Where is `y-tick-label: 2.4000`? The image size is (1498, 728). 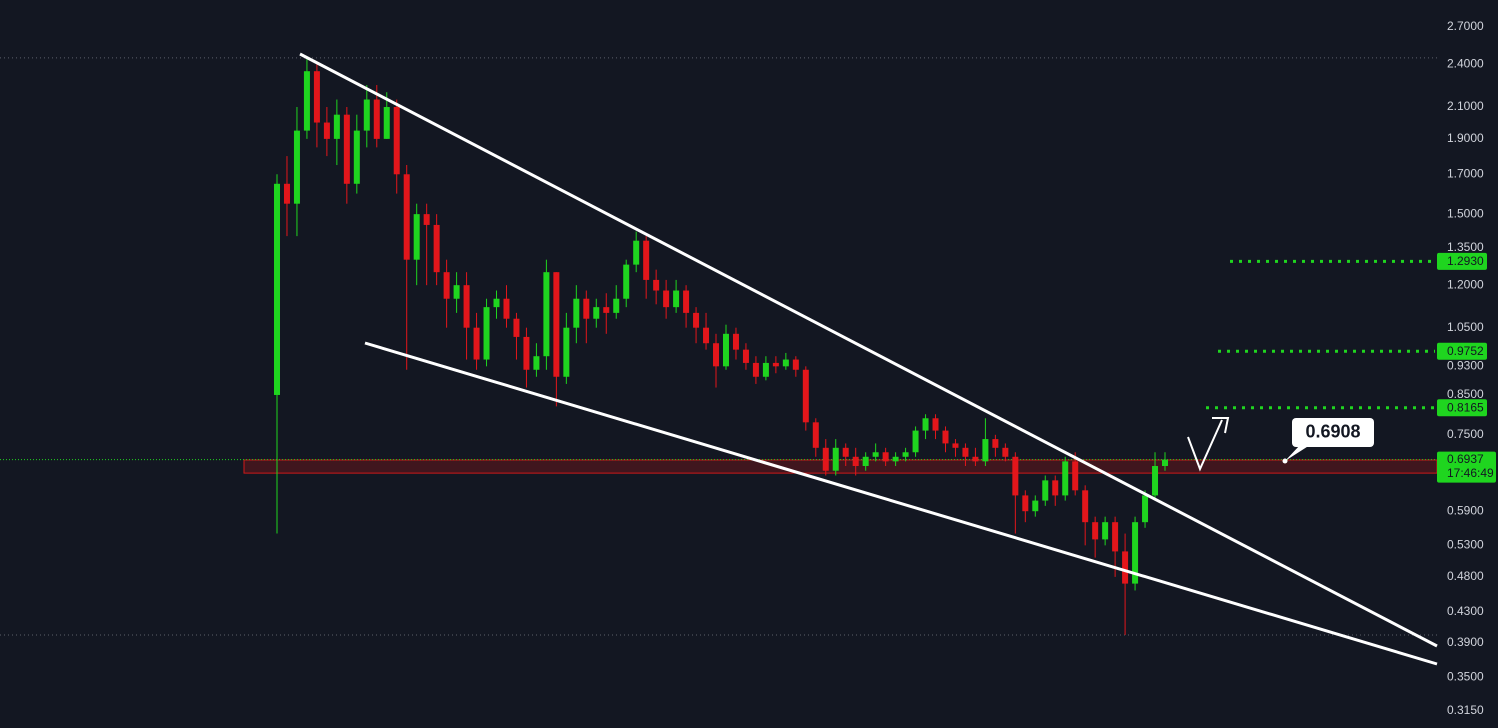 y-tick-label: 2.4000 is located at coordinates (1465, 64).